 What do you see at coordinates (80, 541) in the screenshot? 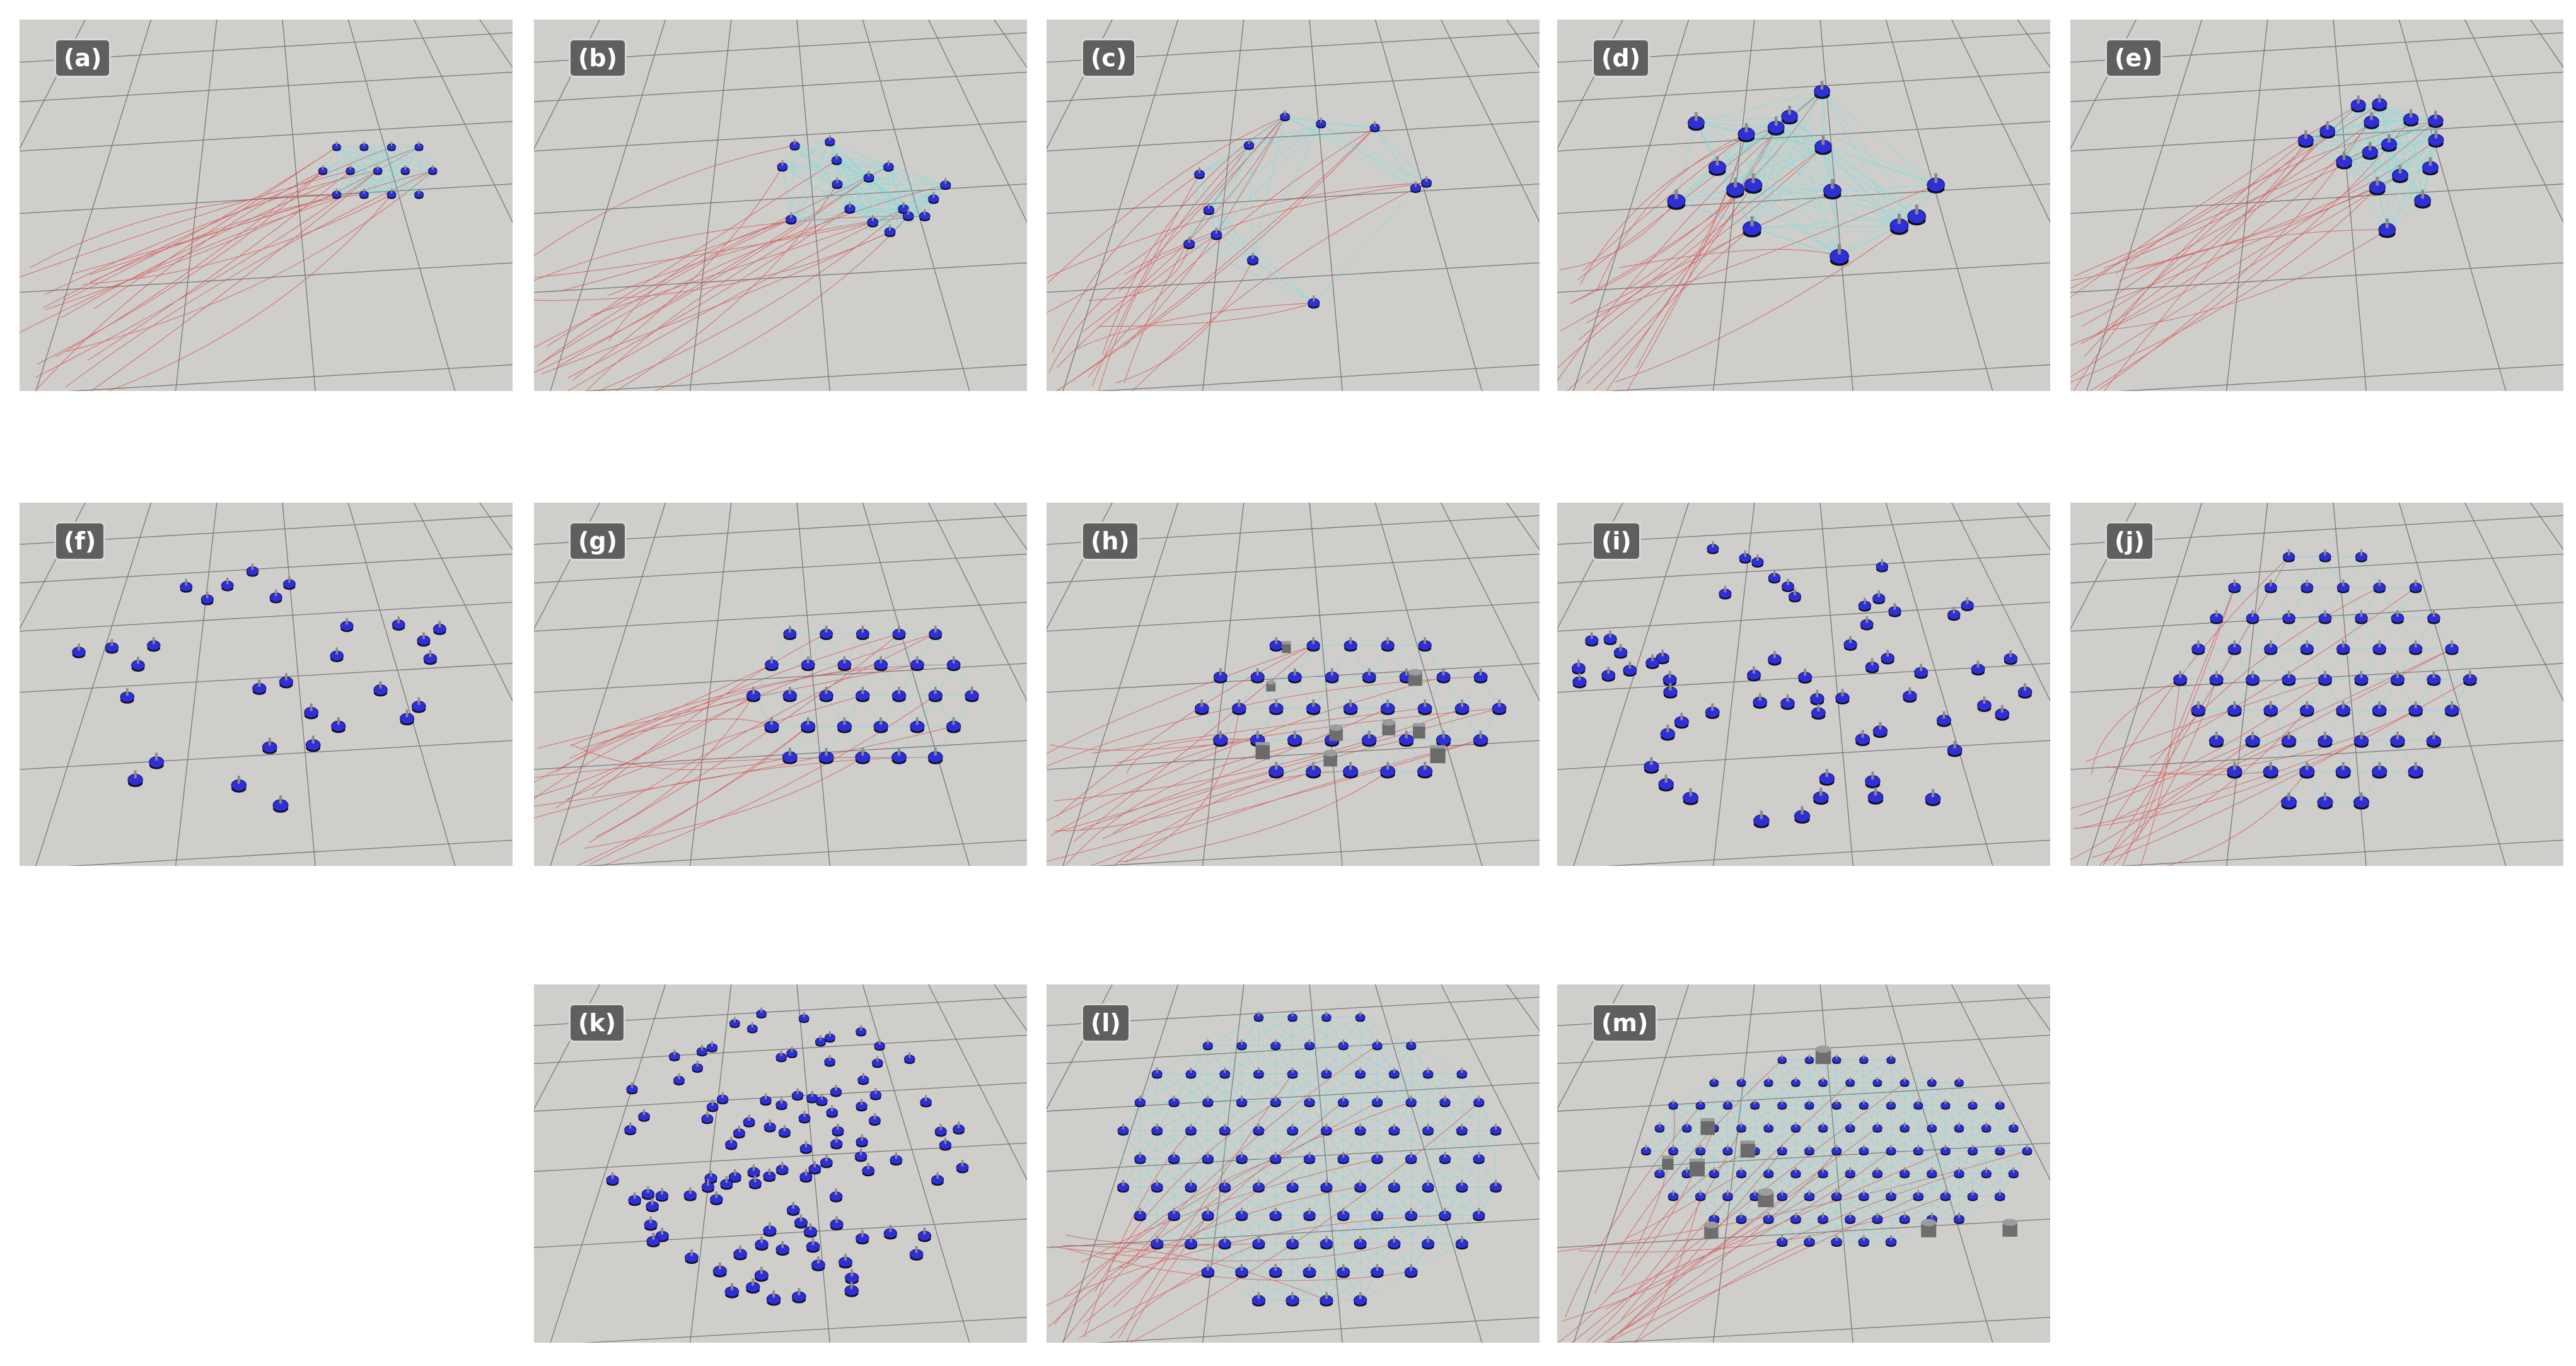
I see `panel-label: (f)` at bounding box center [80, 541].